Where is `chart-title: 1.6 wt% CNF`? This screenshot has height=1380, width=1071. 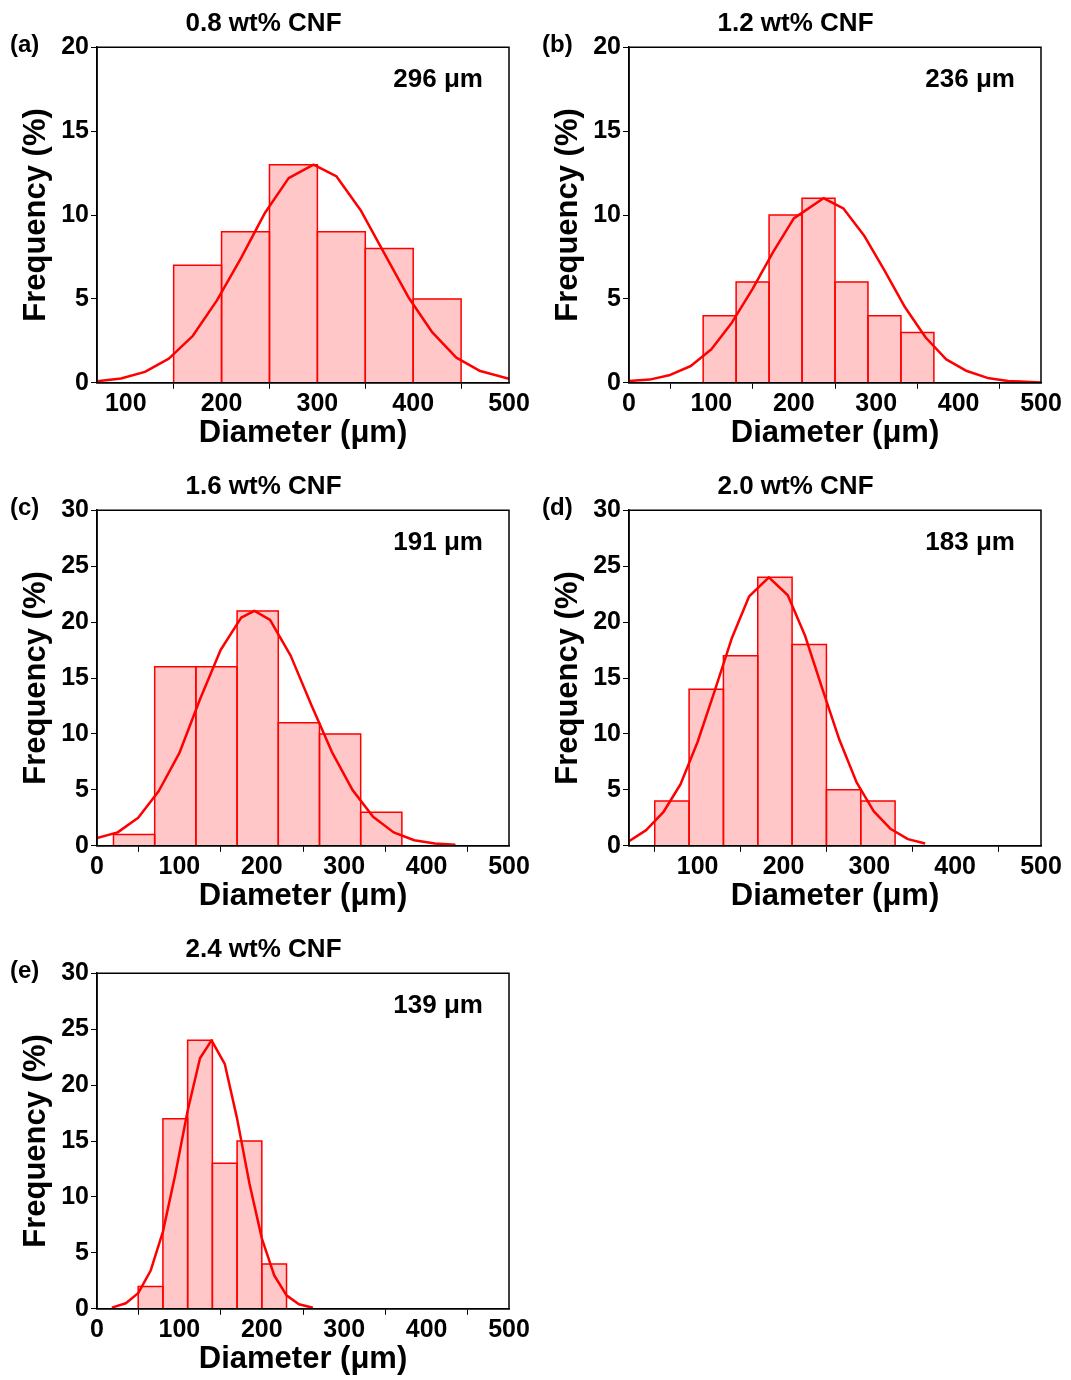 chart-title: 1.6 wt% CNF is located at coordinates (263, 484).